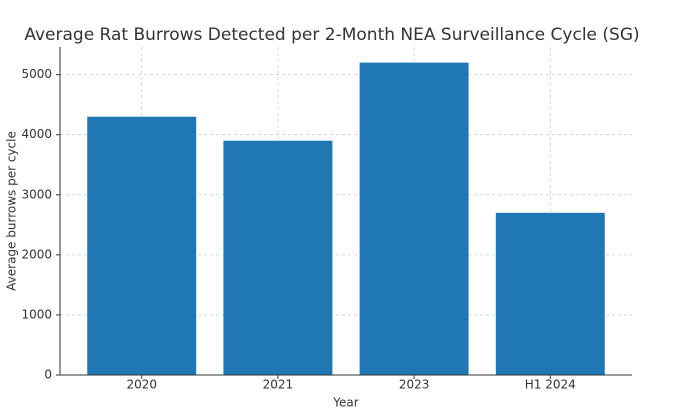 The height and width of the screenshot is (417, 696). Describe the element at coordinates (12, 211) in the screenshot. I see `y-axis-label: Average burrows per cycle` at that location.